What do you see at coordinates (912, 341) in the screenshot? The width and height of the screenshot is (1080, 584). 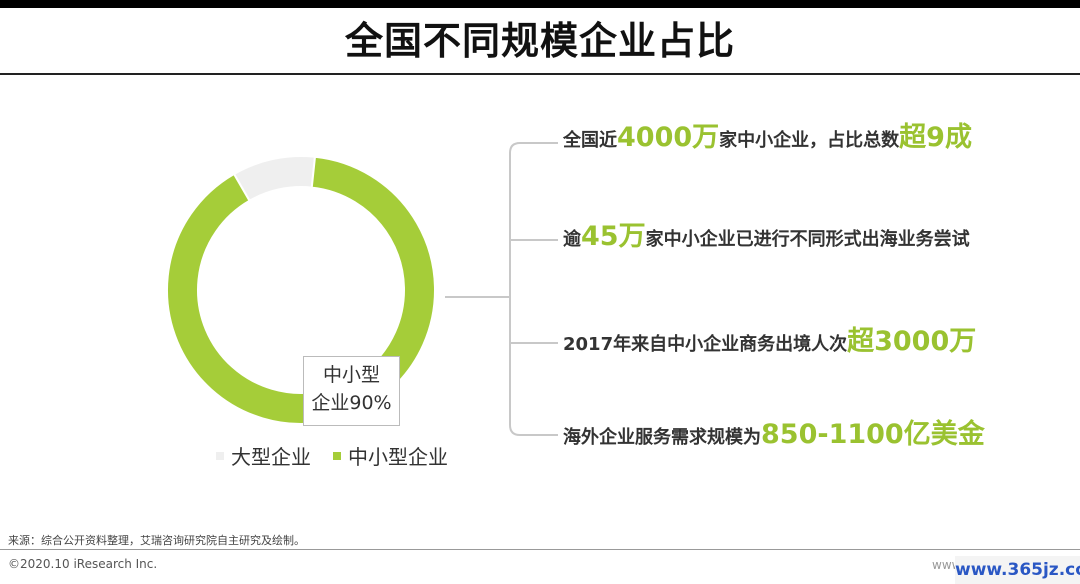 I see `statement-3-highlight: 超3000万` at bounding box center [912, 341].